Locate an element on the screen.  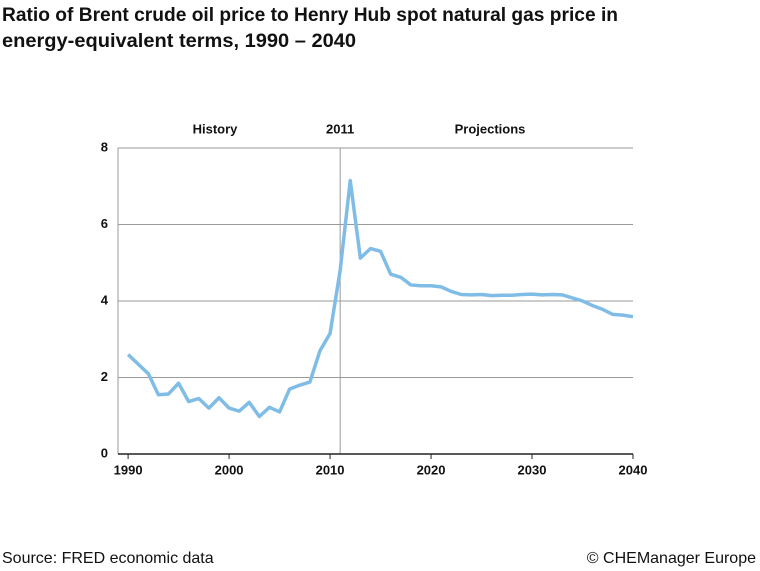
x-tick-label: 2000 is located at coordinates (229, 469).